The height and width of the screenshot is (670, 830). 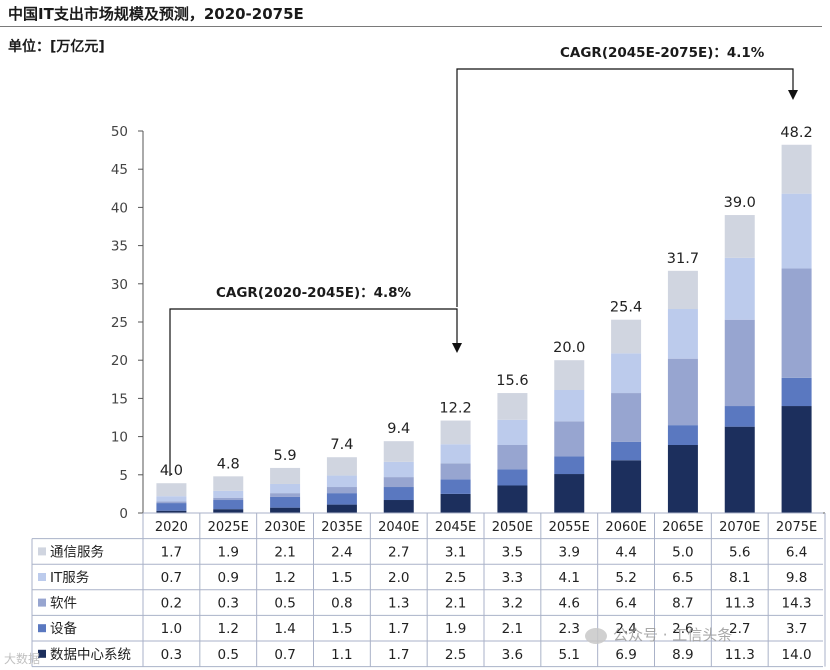 I want to click on y-tick-label: 20, so click(x=119, y=361).